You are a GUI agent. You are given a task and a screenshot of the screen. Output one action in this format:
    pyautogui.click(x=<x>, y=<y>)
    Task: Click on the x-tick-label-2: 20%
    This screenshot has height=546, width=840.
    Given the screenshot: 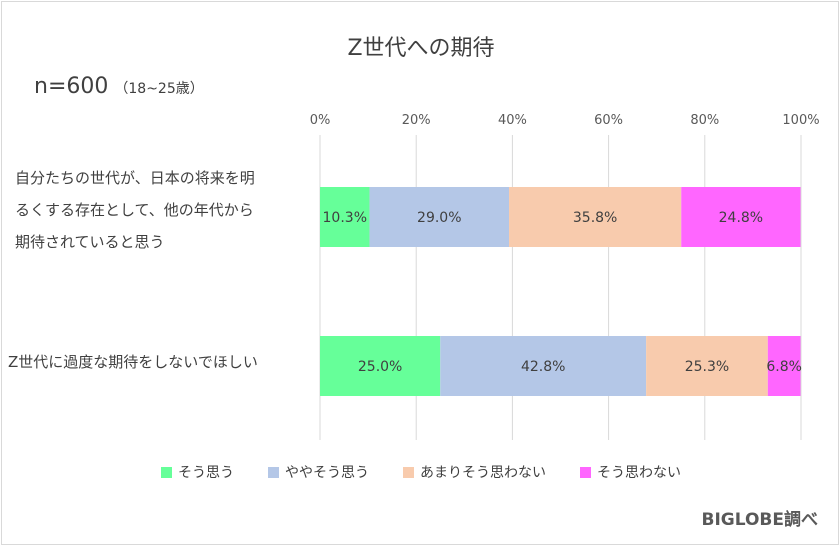 What is the action you would take?
    pyautogui.click(x=416, y=120)
    